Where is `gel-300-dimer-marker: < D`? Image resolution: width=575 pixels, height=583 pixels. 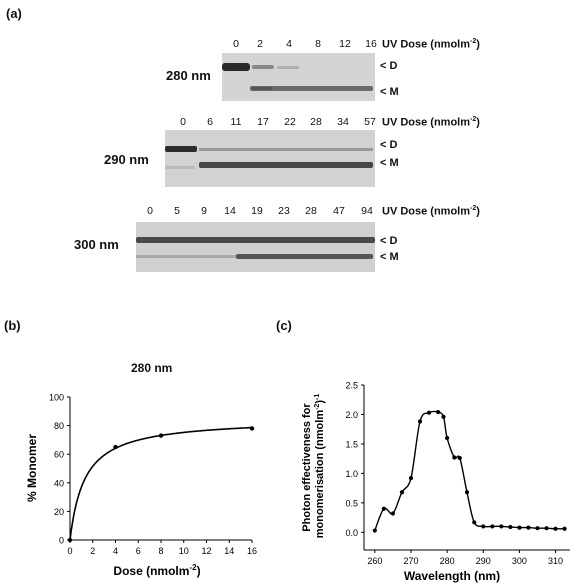
gel-300-dimer-marker: < D is located at coordinates (389, 241).